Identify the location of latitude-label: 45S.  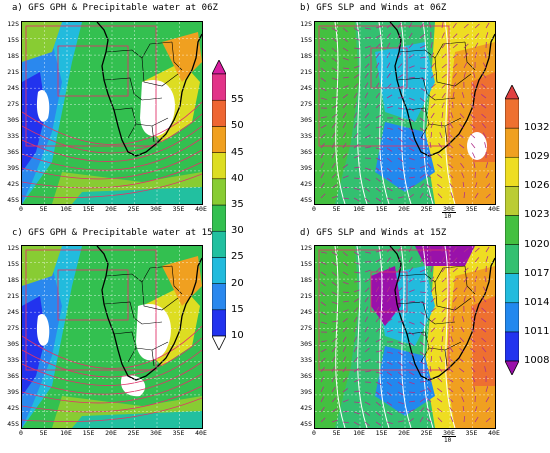
(13, 200).